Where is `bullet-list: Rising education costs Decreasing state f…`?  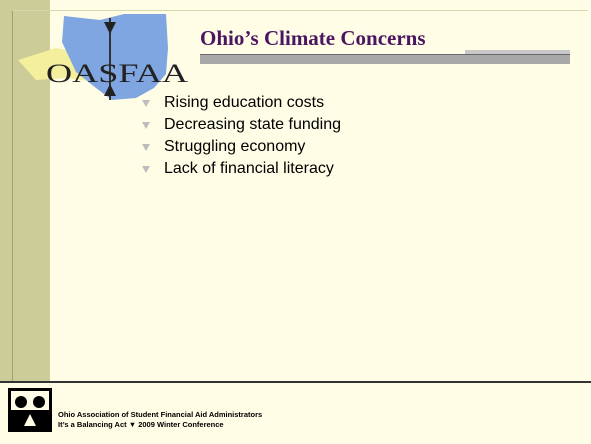
bullet-list: Rising education costs Decreasing state f… is located at coordinates (241, 136).